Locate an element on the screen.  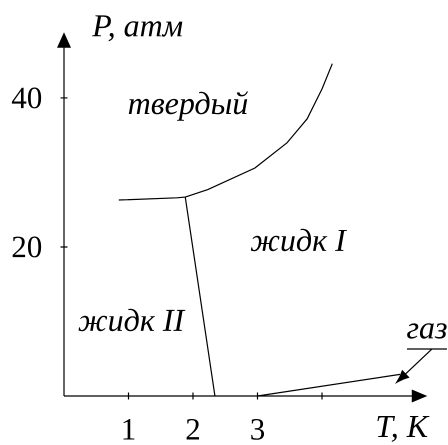
x-tick-label: 2 is located at coordinates (193, 429).